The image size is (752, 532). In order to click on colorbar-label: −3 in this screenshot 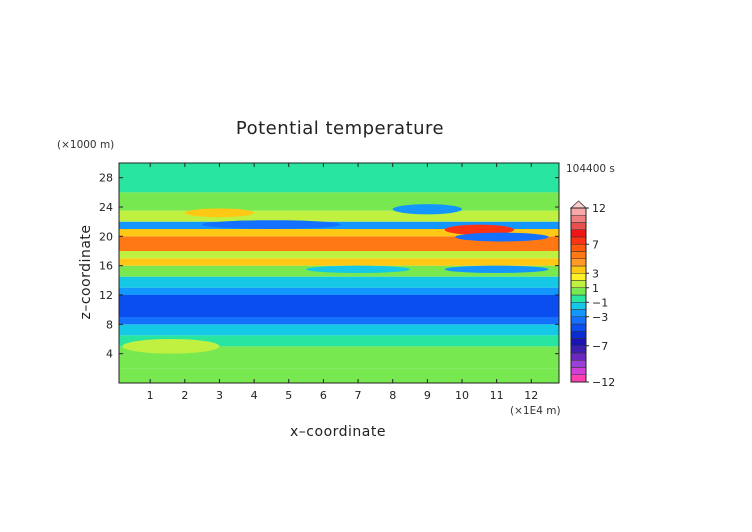, I will do `click(600, 317)`.